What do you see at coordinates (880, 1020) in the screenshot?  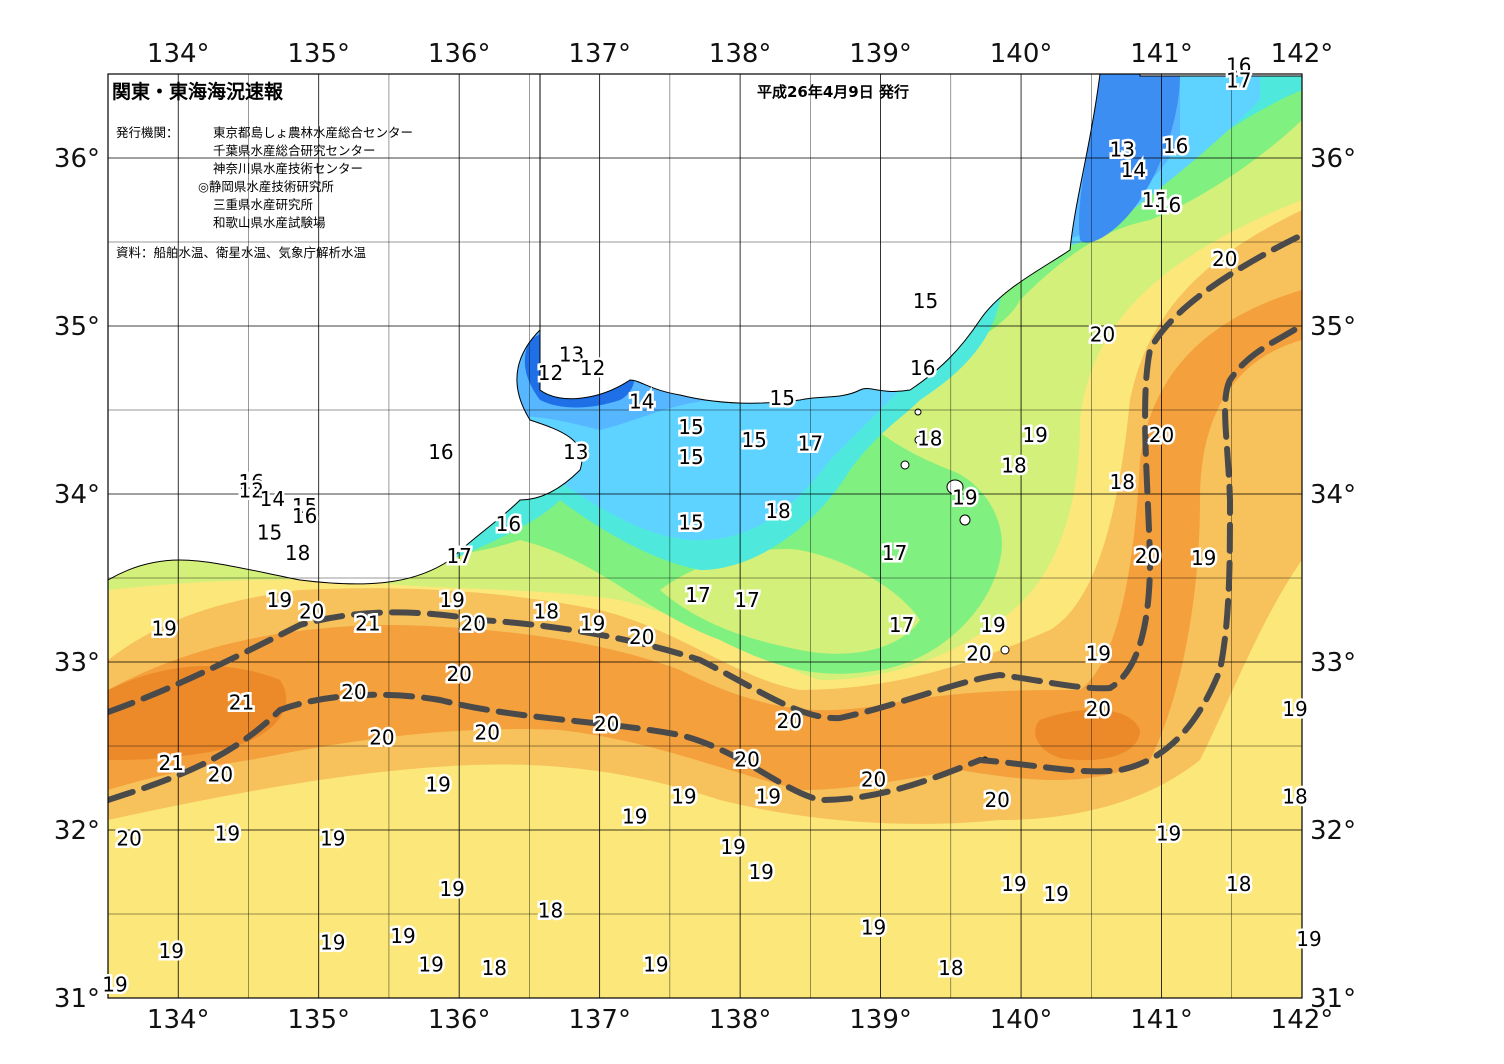 I see `longitude-label: 139°` at bounding box center [880, 1020].